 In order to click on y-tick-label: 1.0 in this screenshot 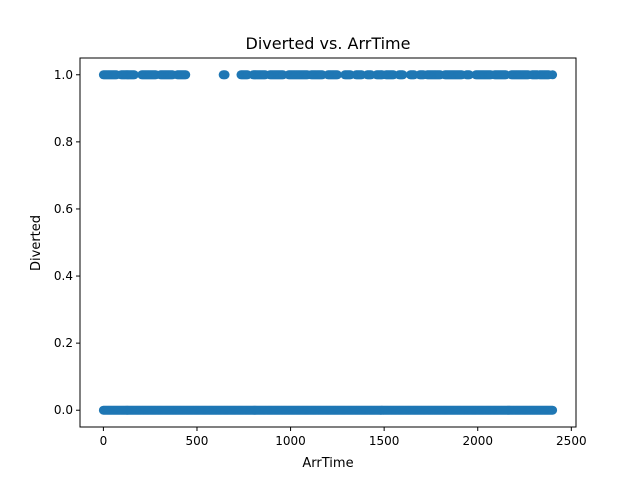, I will do `click(63, 75)`.